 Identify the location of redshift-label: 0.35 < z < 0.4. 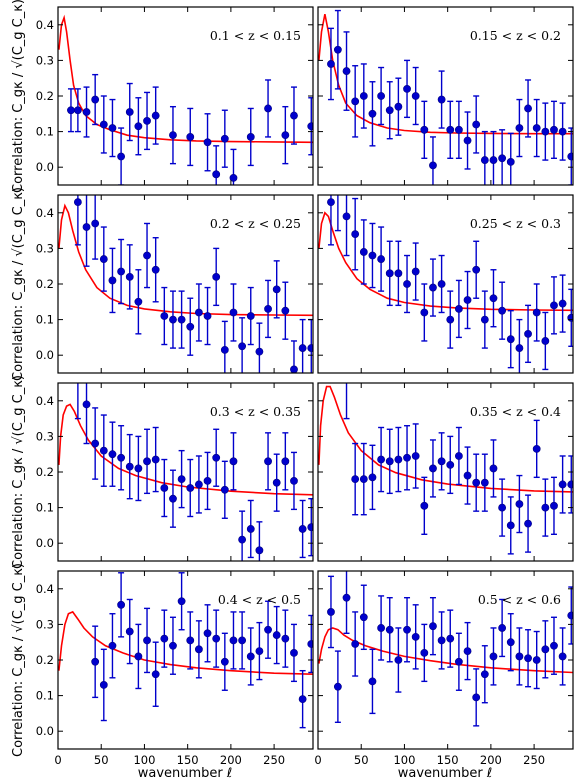
(515, 411).